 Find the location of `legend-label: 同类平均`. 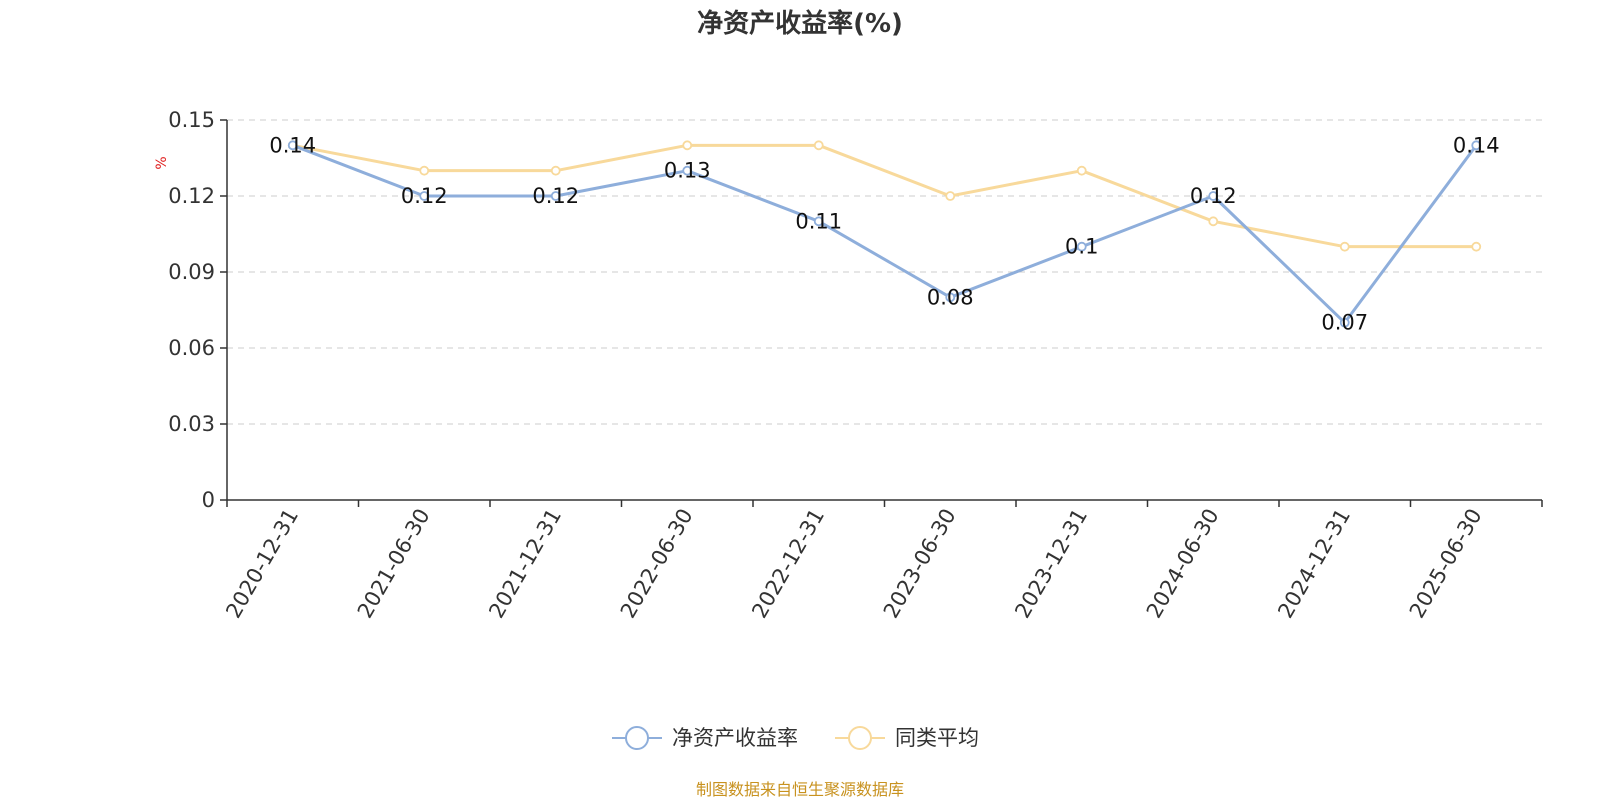

legend-label: 同类平均 is located at coordinates (937, 738).